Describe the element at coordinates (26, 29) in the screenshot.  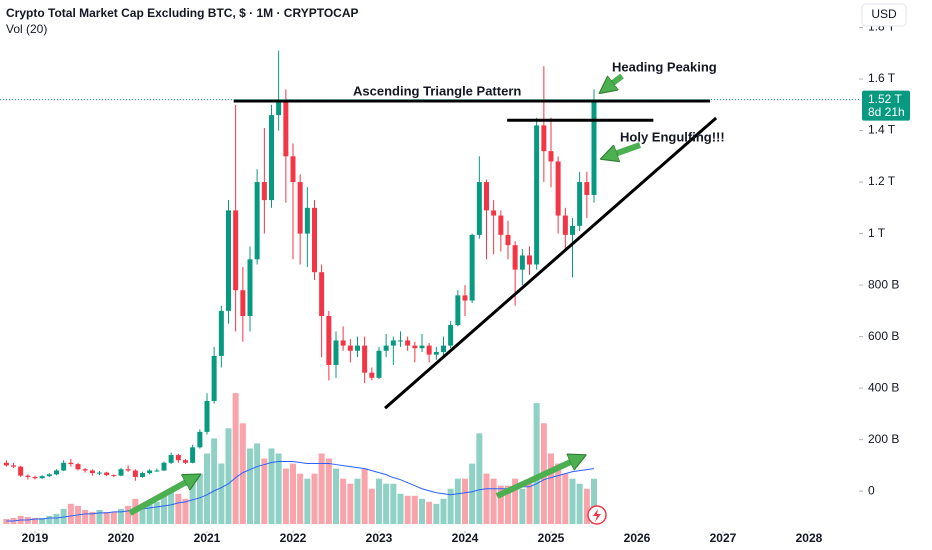
I see `volume-legend: Vol (20)` at that location.